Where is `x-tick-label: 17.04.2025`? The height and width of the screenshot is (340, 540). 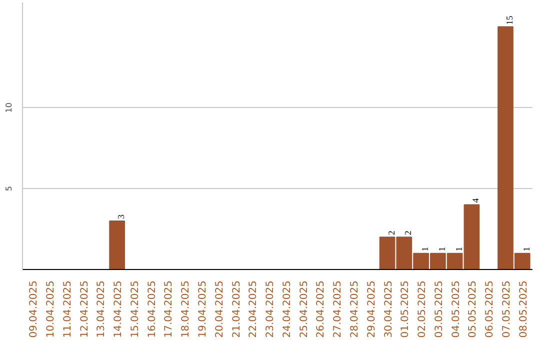 x-tick-label: 17.04.2025 is located at coordinates (169, 309).